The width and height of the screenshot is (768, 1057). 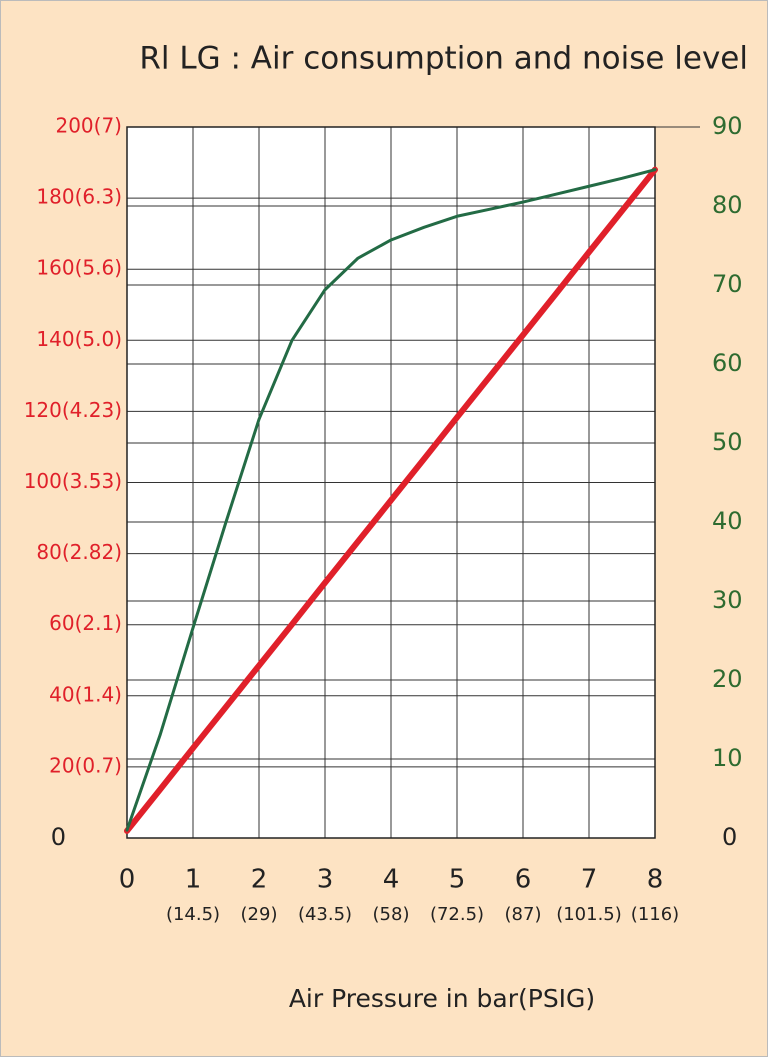 I want to click on x-tick-sublabel: (101.5), so click(x=589, y=914).